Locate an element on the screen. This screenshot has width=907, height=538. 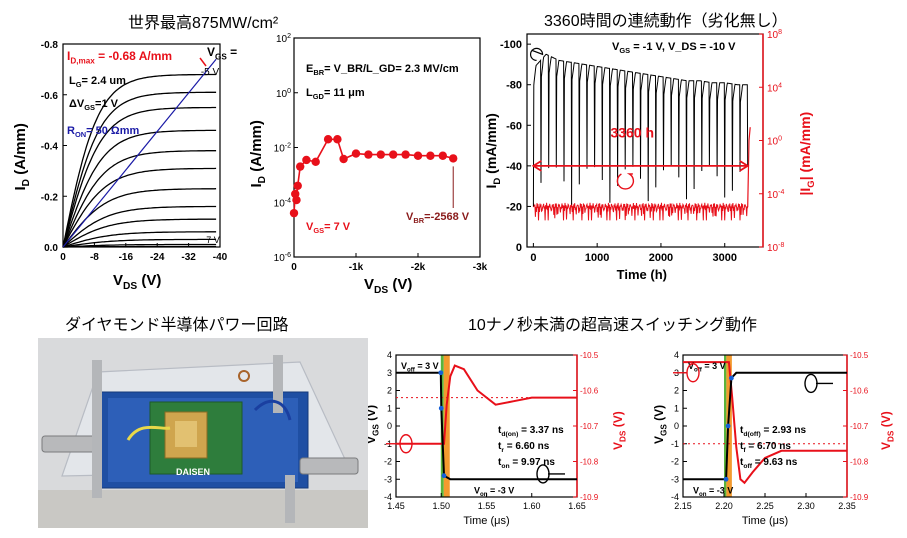
lt-y2tick-label: 10⁸ is located at coordinates (774, 35).